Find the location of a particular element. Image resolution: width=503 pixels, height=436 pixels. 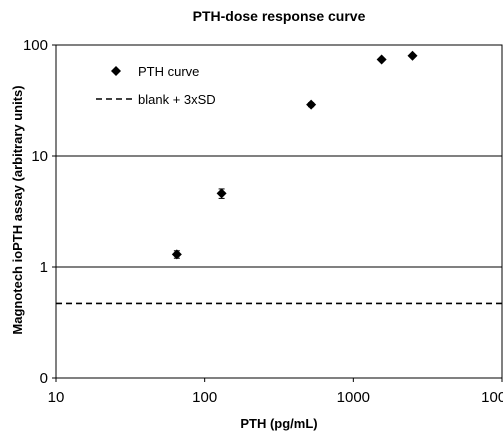

y-axis-title: Magnotech ioPTH assay (arbitrary units) is located at coordinates (17, 209).